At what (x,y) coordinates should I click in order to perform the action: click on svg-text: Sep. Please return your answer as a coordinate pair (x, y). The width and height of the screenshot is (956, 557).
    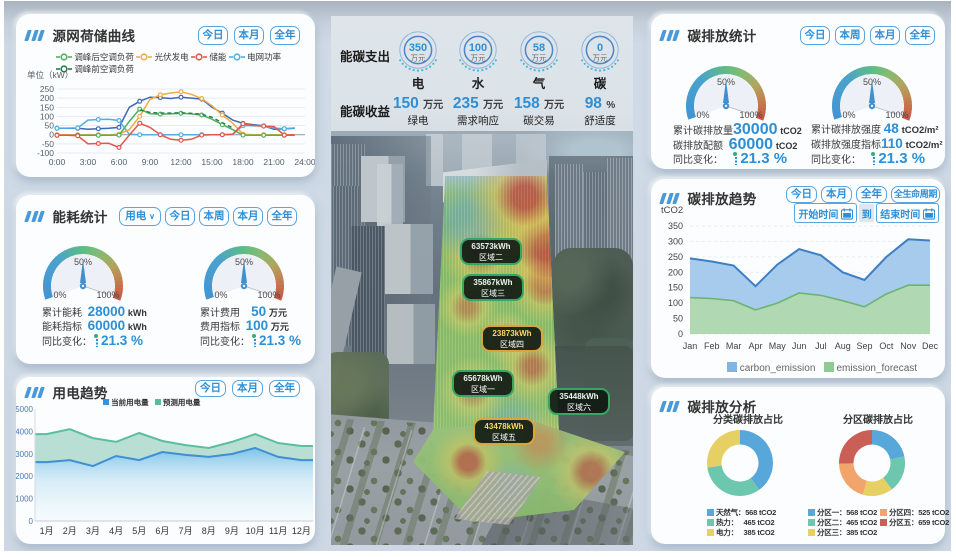
    Looking at the image, I should click on (864, 346).